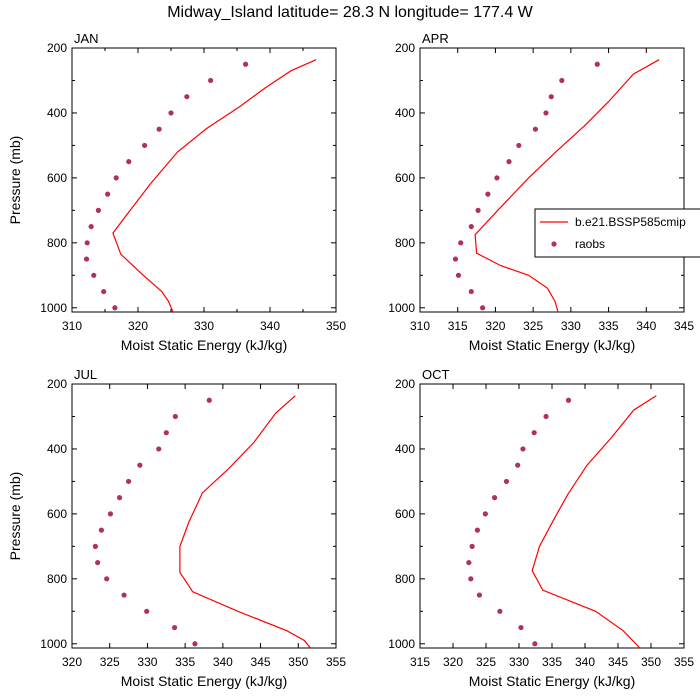  Describe the element at coordinates (405, 178) in the screenshot. I see `apr-ytick-label: 600` at that location.